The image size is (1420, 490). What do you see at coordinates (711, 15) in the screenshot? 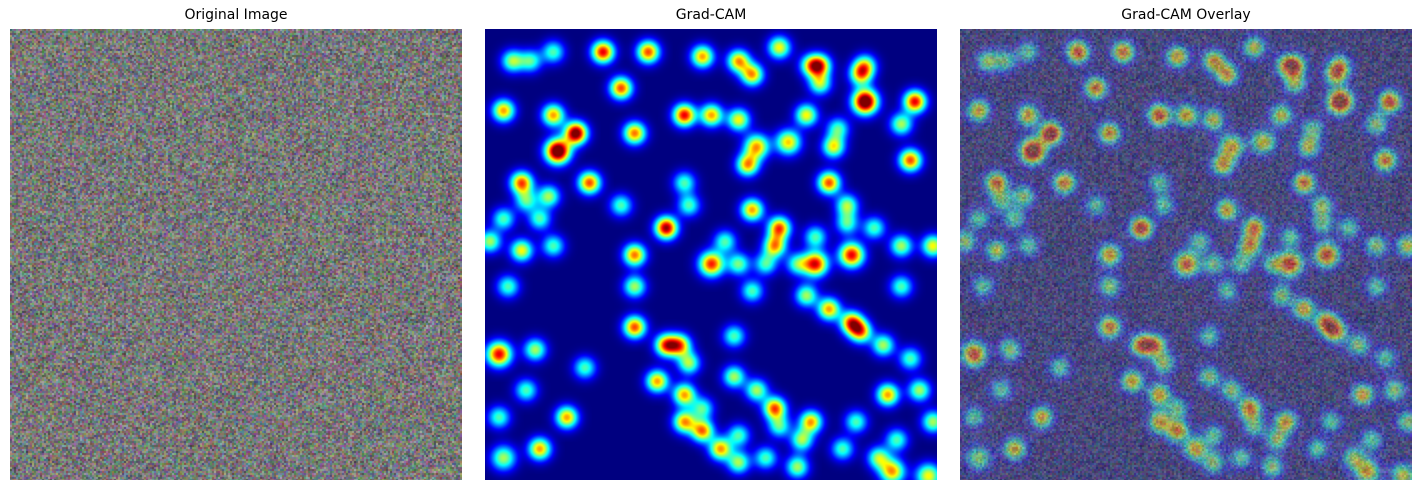
I see `gradcam-title: Grad-CAM` at bounding box center [711, 15].